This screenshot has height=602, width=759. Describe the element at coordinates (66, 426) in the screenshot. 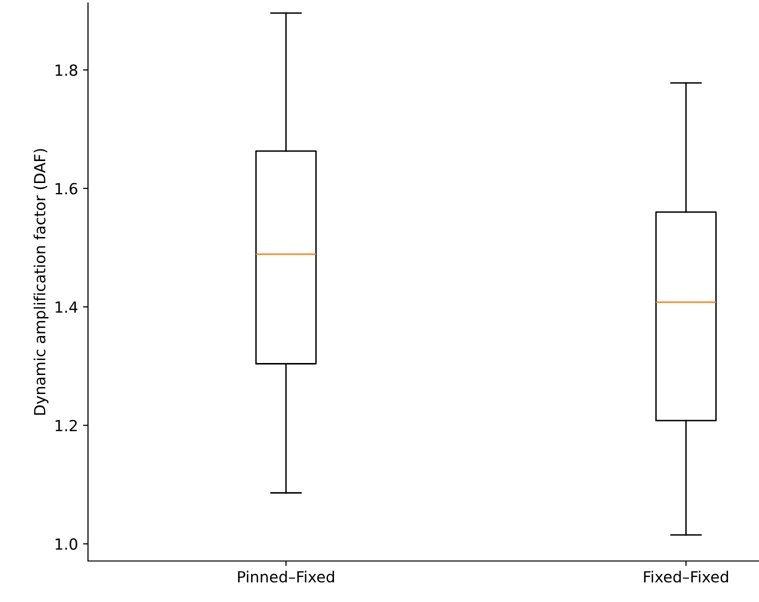

I see `y-tick-label: 1.2` at that location.